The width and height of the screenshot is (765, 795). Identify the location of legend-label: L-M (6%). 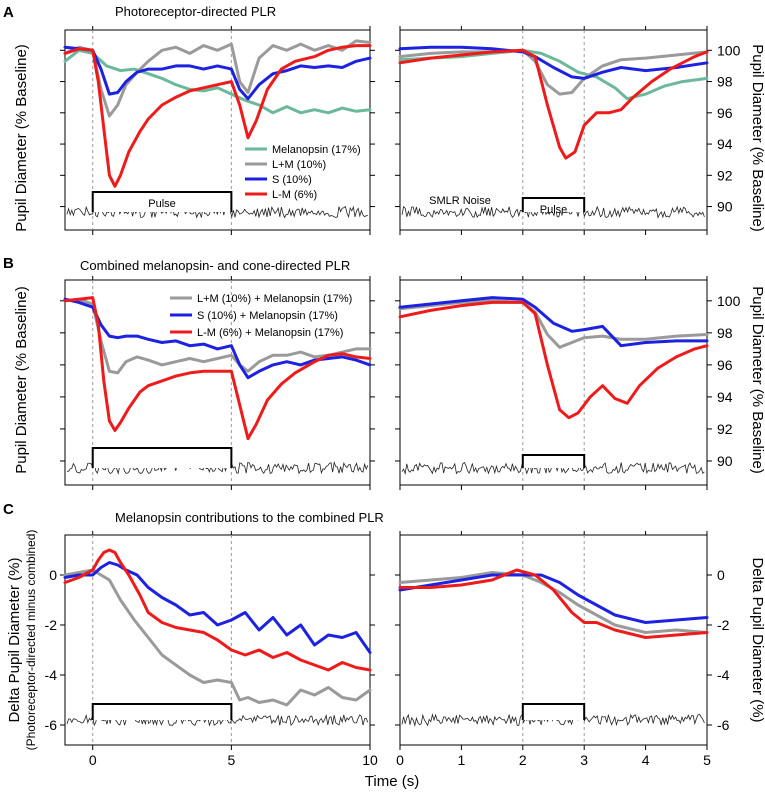
(294, 195).